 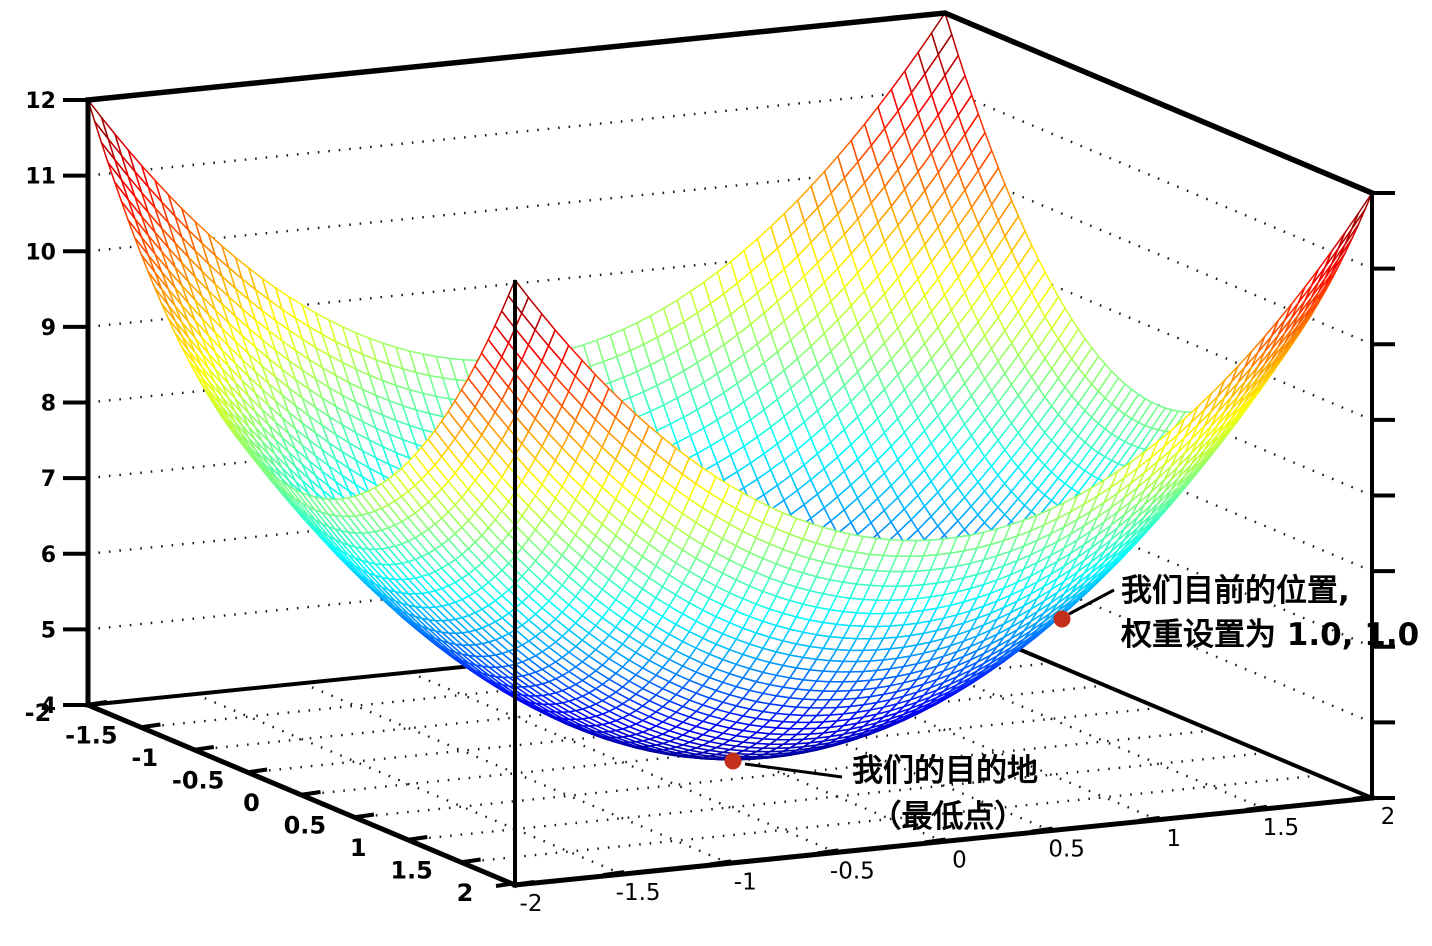 What do you see at coordinates (40, 252) in the screenshot?
I see `z-tick-label: 10` at bounding box center [40, 252].